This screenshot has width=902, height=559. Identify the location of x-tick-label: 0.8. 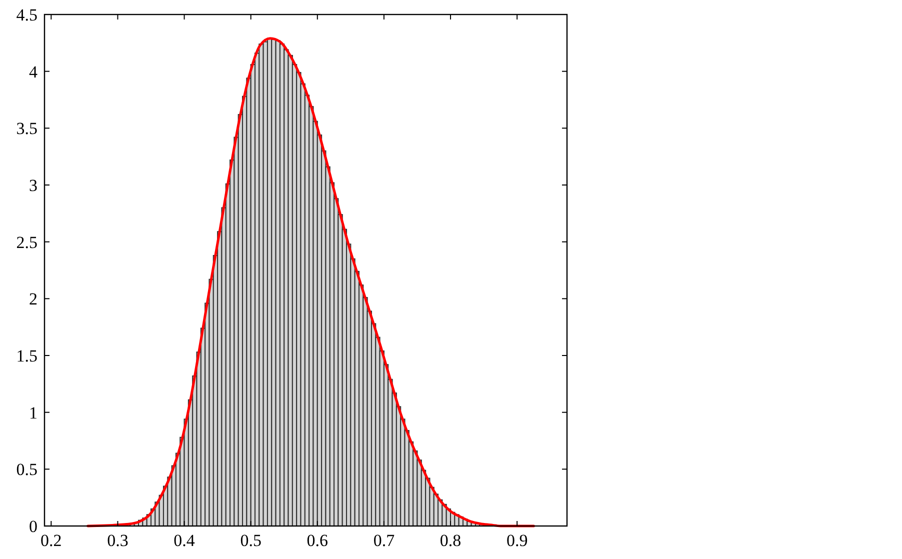
(451, 540).